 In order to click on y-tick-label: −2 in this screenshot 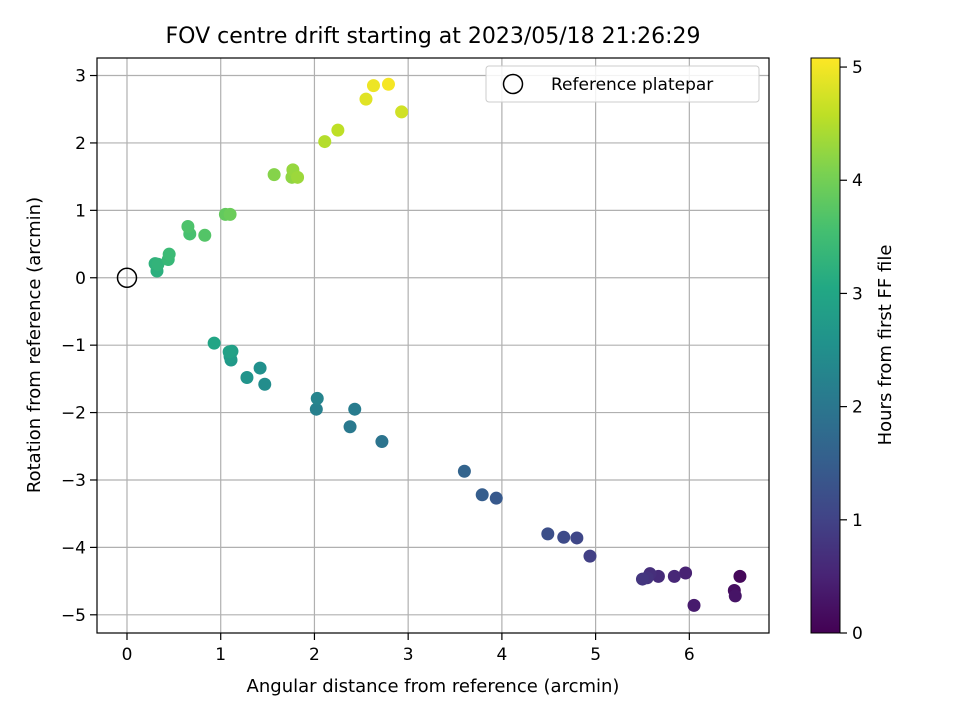, I will do `click(73, 414)`.